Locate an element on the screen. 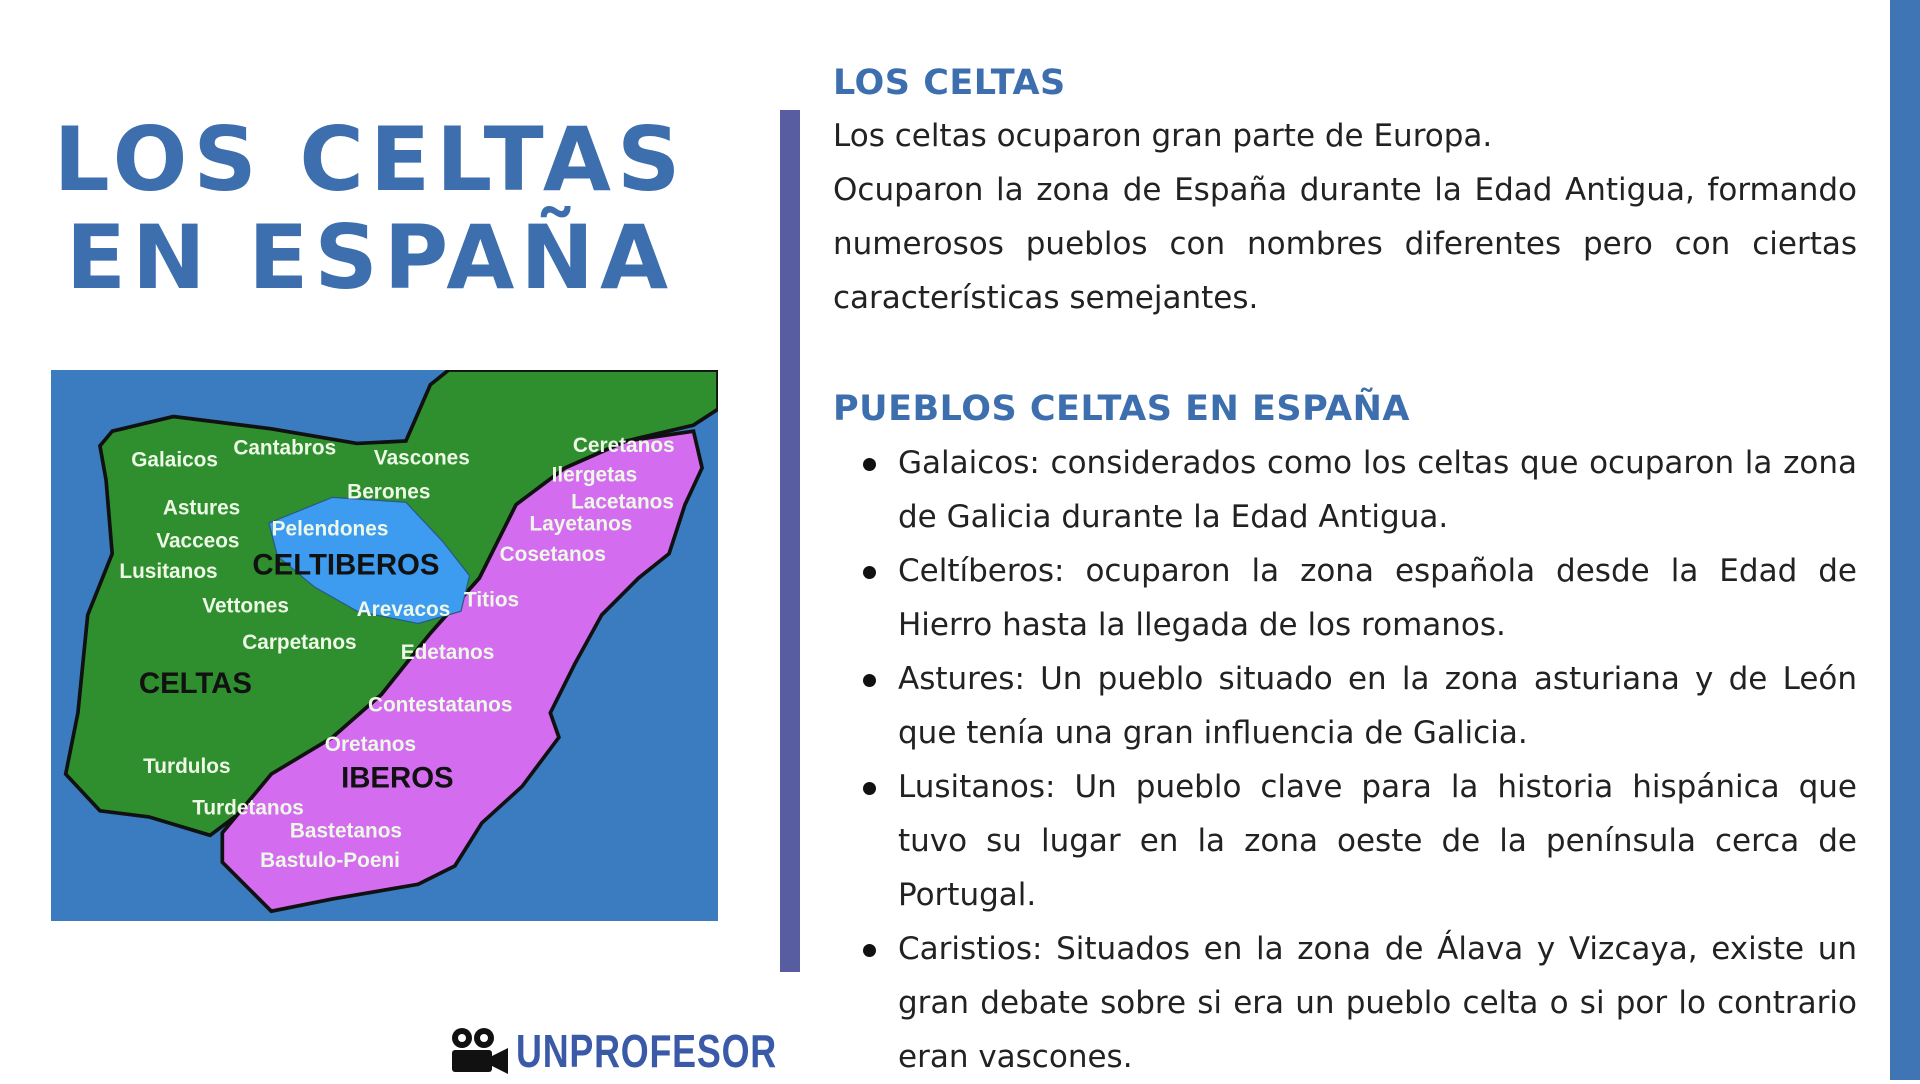  map-label: Oretanos is located at coordinates (370, 744).